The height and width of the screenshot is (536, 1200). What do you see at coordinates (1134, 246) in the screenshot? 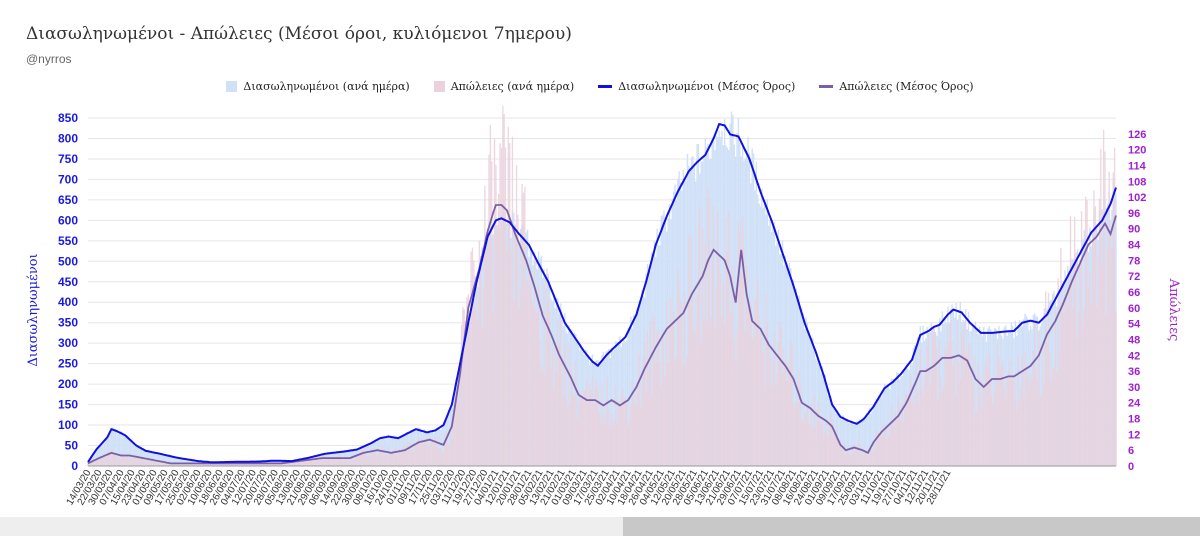
I see `right-axis-tick: 84` at bounding box center [1134, 246].